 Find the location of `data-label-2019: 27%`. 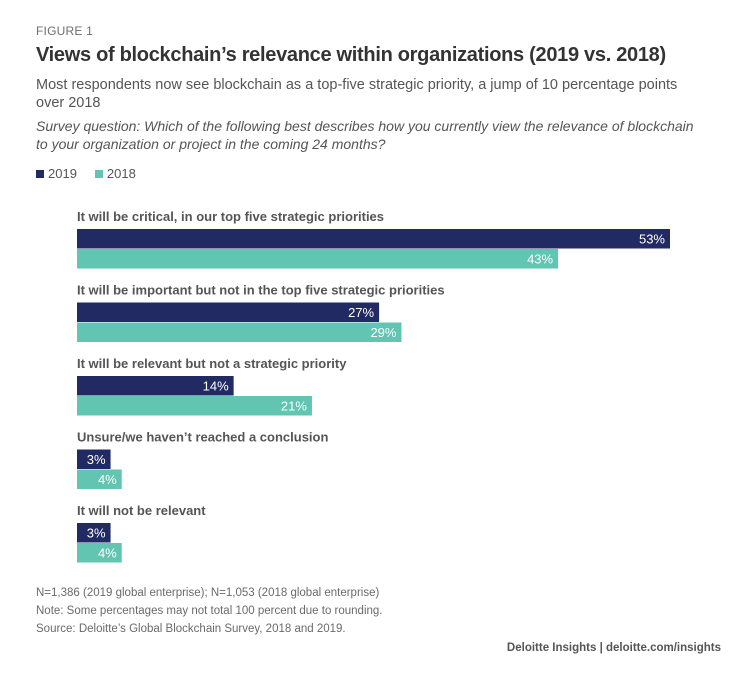

data-label-2019: 27% is located at coordinates (361, 312).